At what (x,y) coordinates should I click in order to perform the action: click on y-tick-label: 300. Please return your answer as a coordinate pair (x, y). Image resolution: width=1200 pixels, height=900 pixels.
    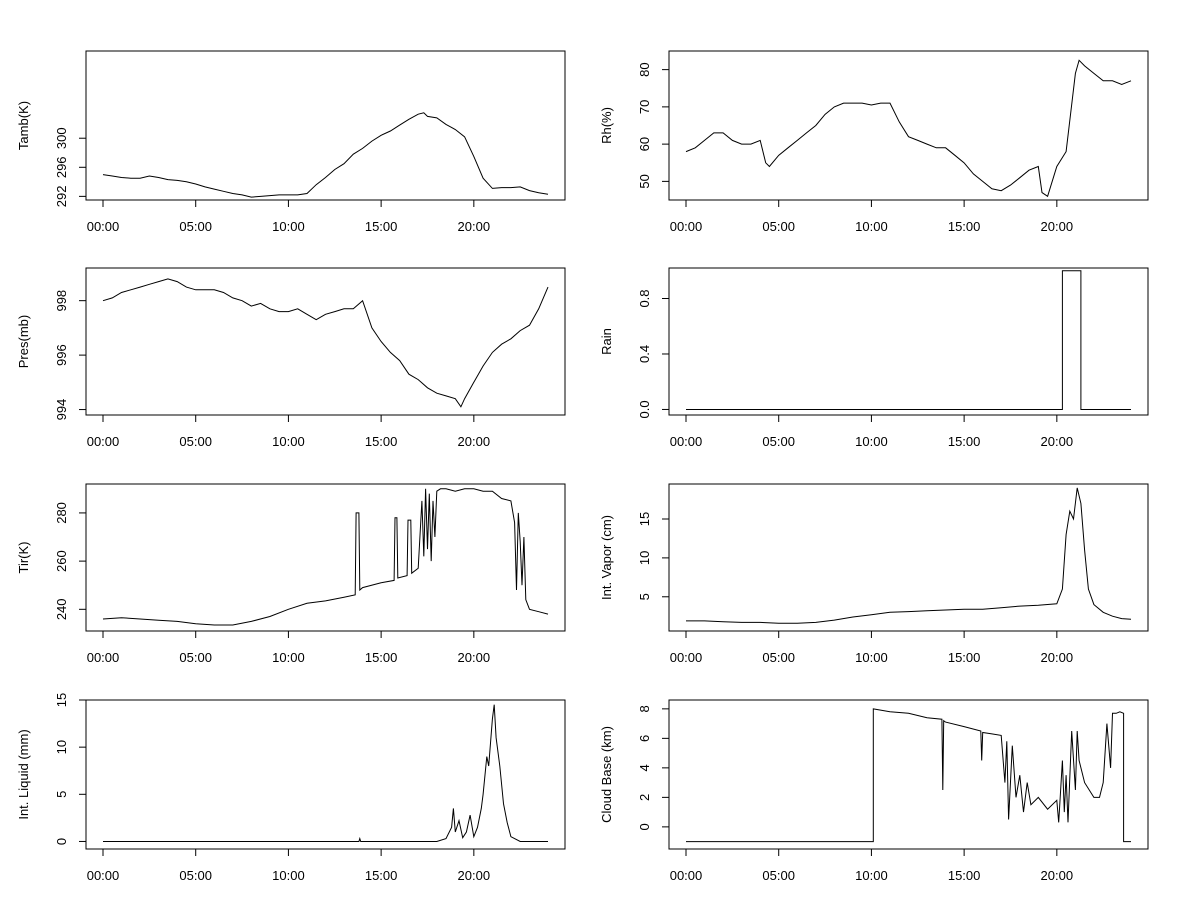
    Looking at the image, I should click on (61, 138).